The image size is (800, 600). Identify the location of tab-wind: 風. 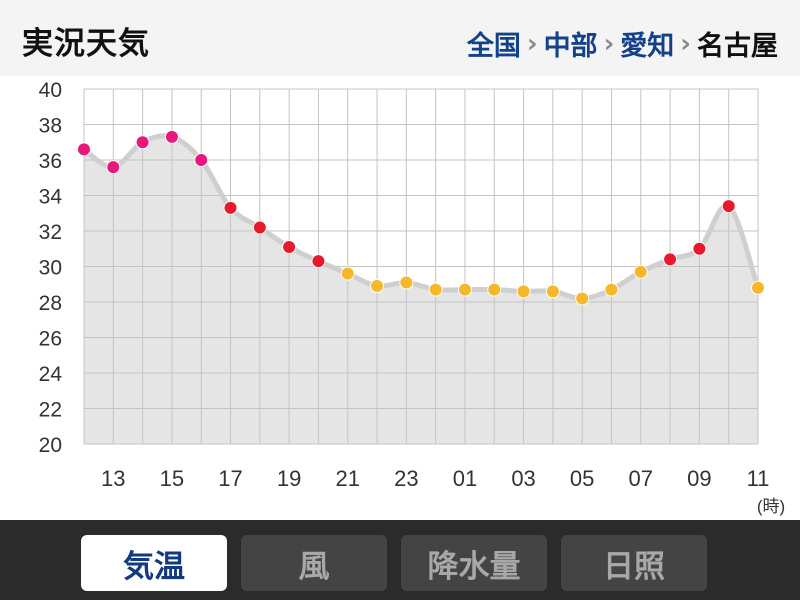
(314, 563).